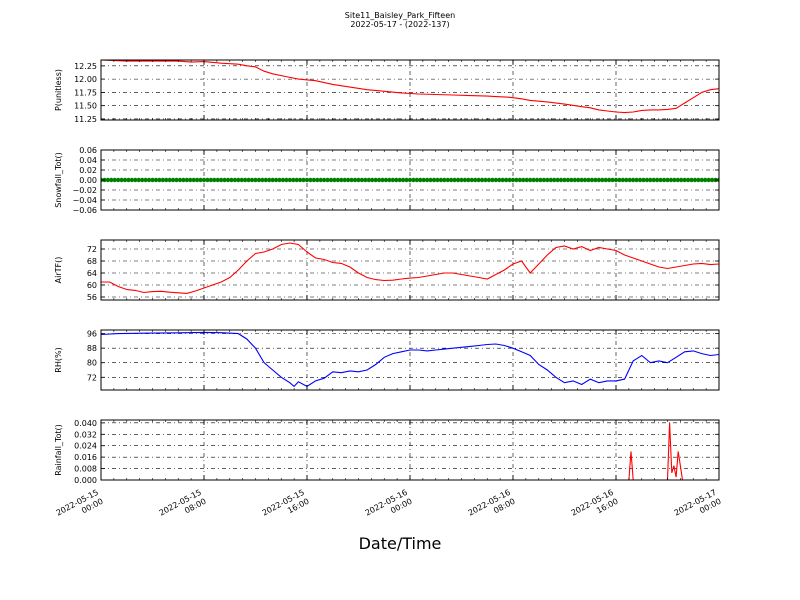  I want to click on y-tick-label: 0.040, so click(85, 423).